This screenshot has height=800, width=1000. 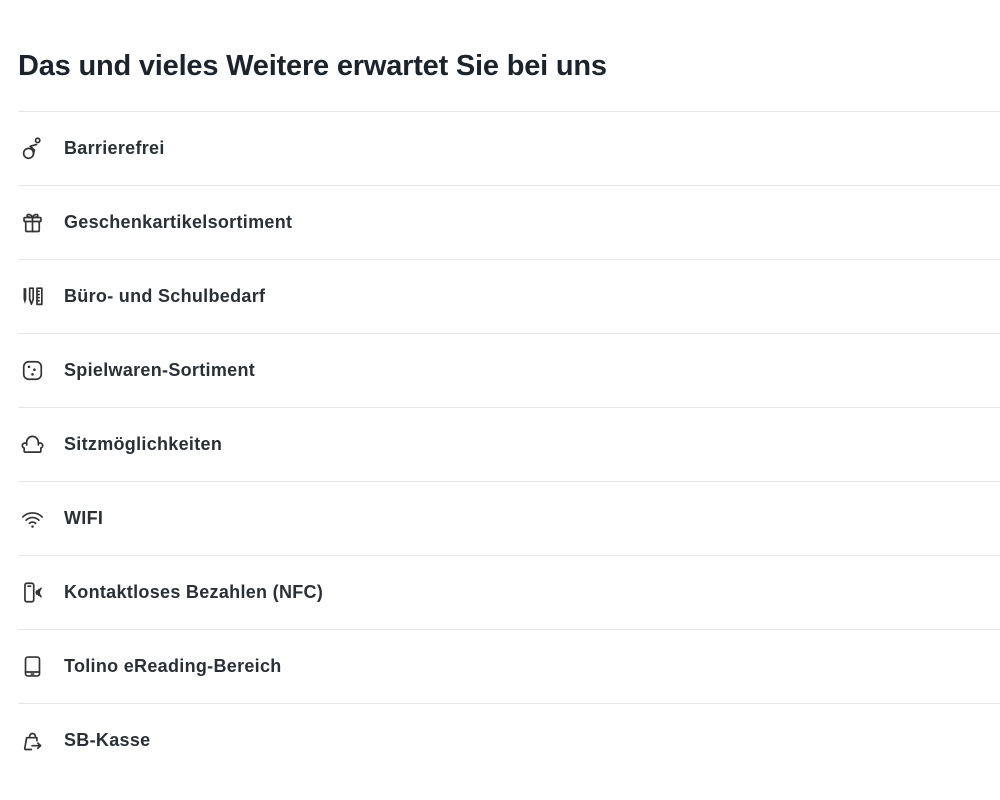 What do you see at coordinates (509, 369) in the screenshot?
I see `feature-row-spielwaren: Spielwaren-Sortiment` at bounding box center [509, 369].